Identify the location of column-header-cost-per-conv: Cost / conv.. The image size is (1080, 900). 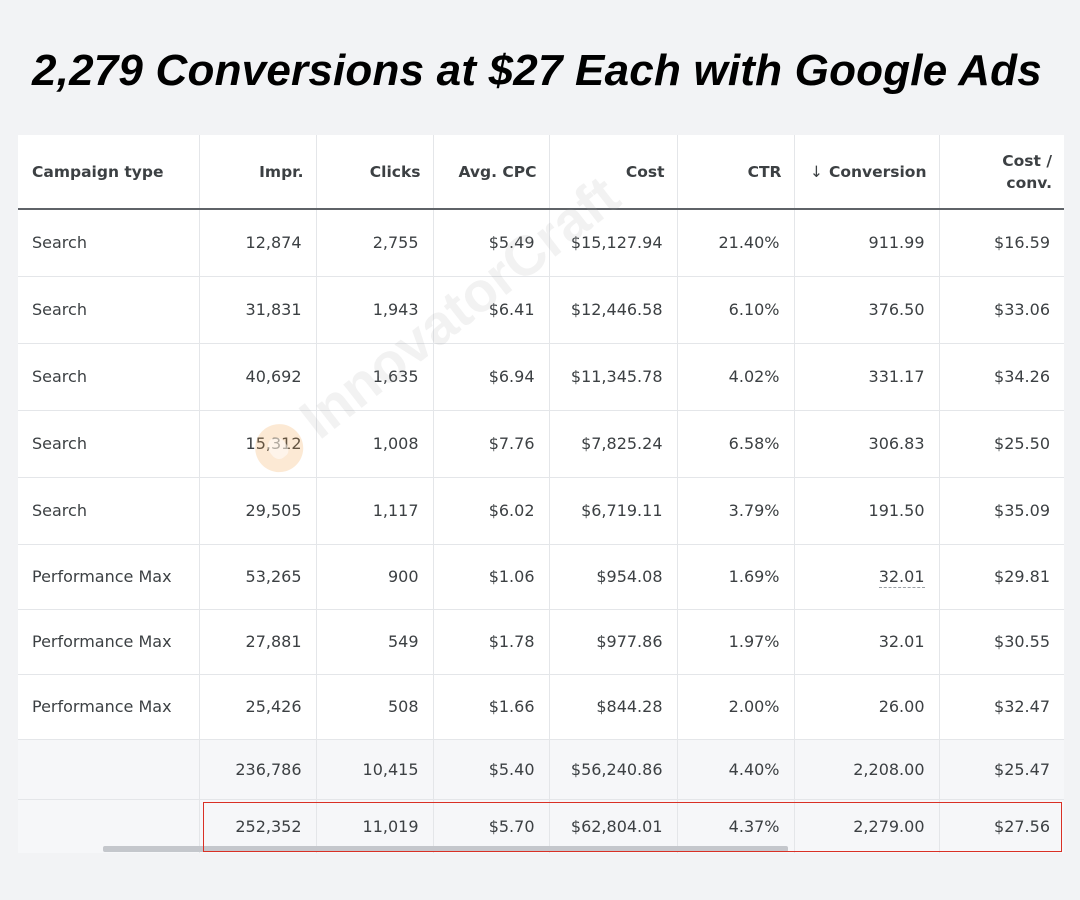
(1001, 172).